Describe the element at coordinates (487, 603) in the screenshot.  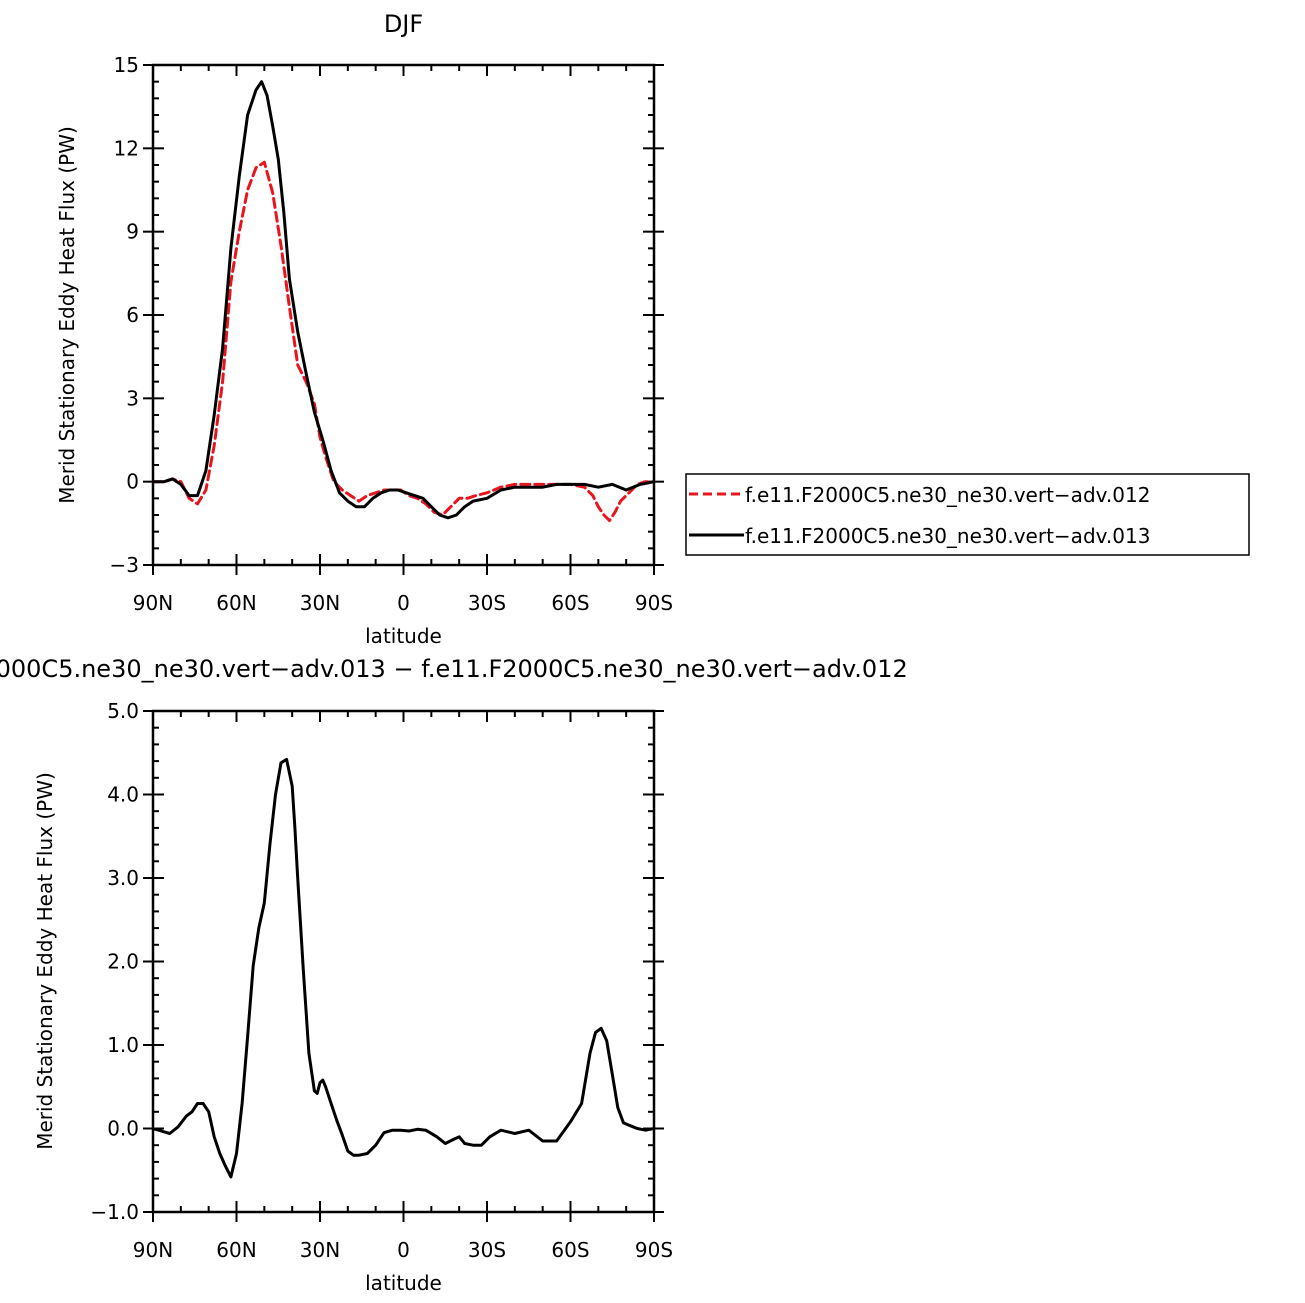
I see `top-x-tick-label: 30S` at that location.